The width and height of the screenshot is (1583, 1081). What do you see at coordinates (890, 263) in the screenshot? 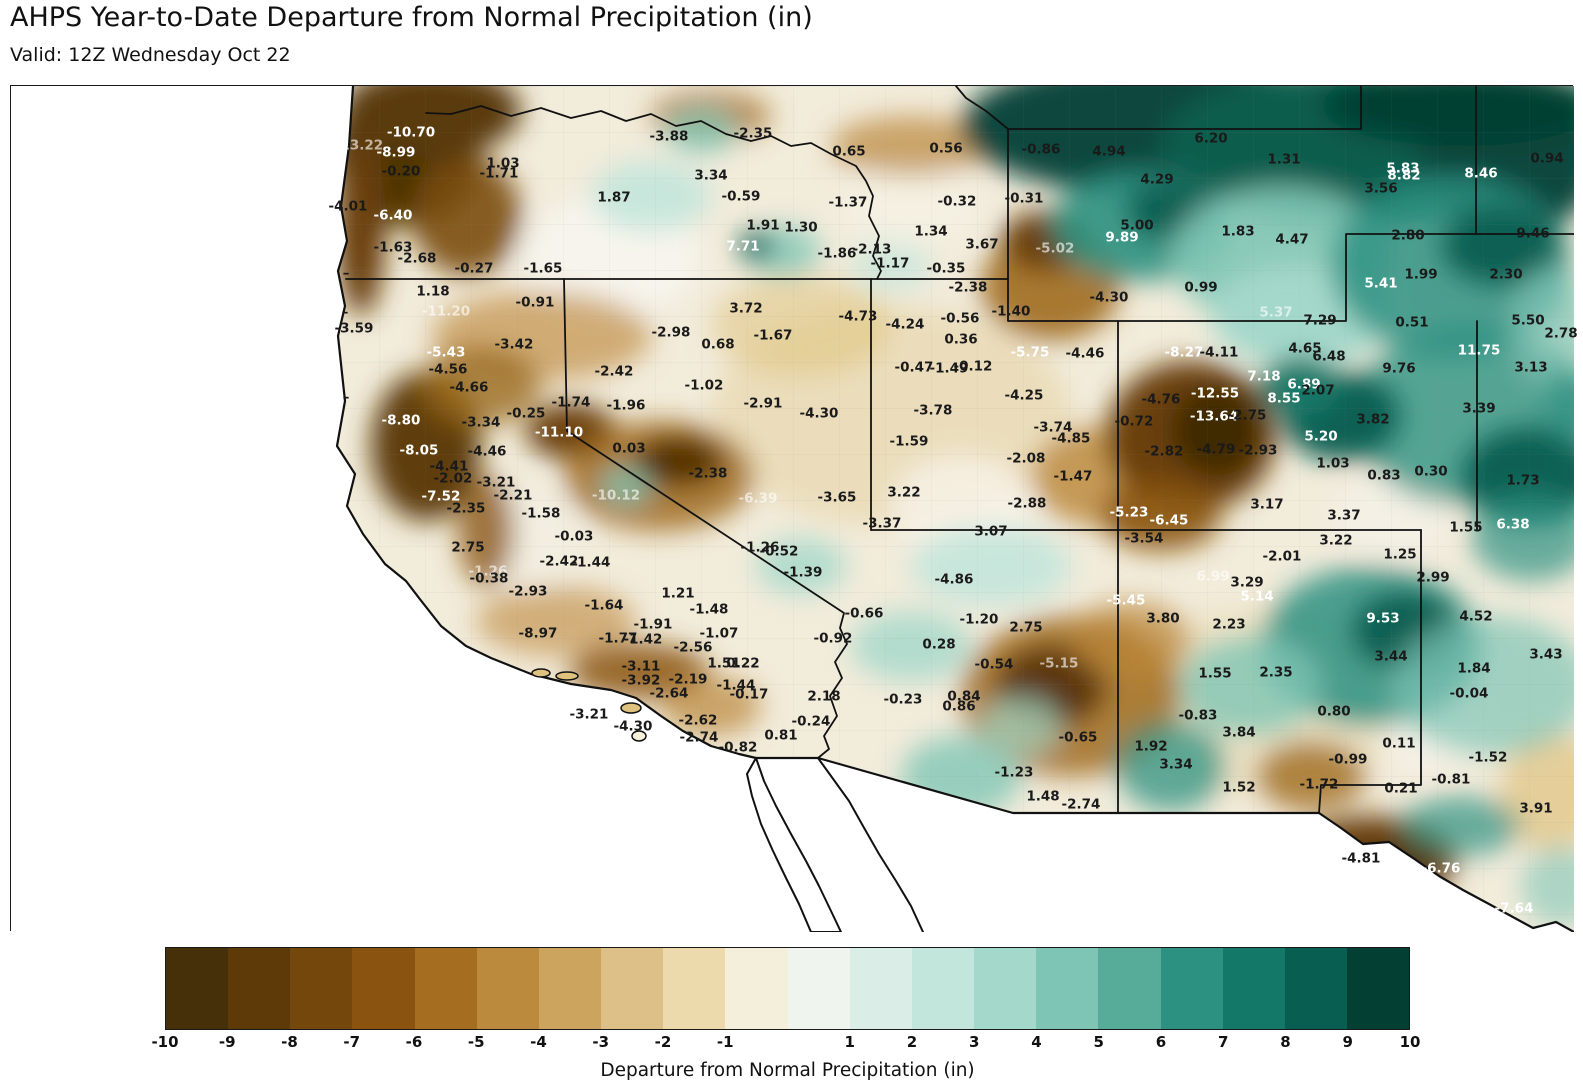
I see `value-label: -1.17` at bounding box center [890, 263].